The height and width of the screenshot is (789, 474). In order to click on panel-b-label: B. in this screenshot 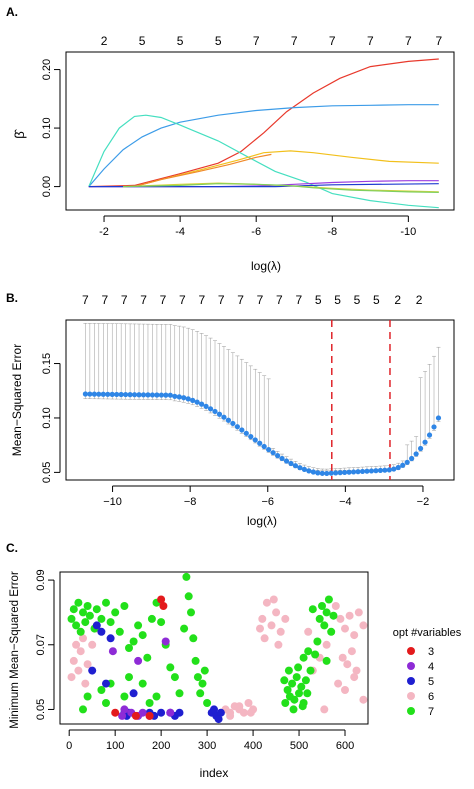, I will do `click(12, 298)`.